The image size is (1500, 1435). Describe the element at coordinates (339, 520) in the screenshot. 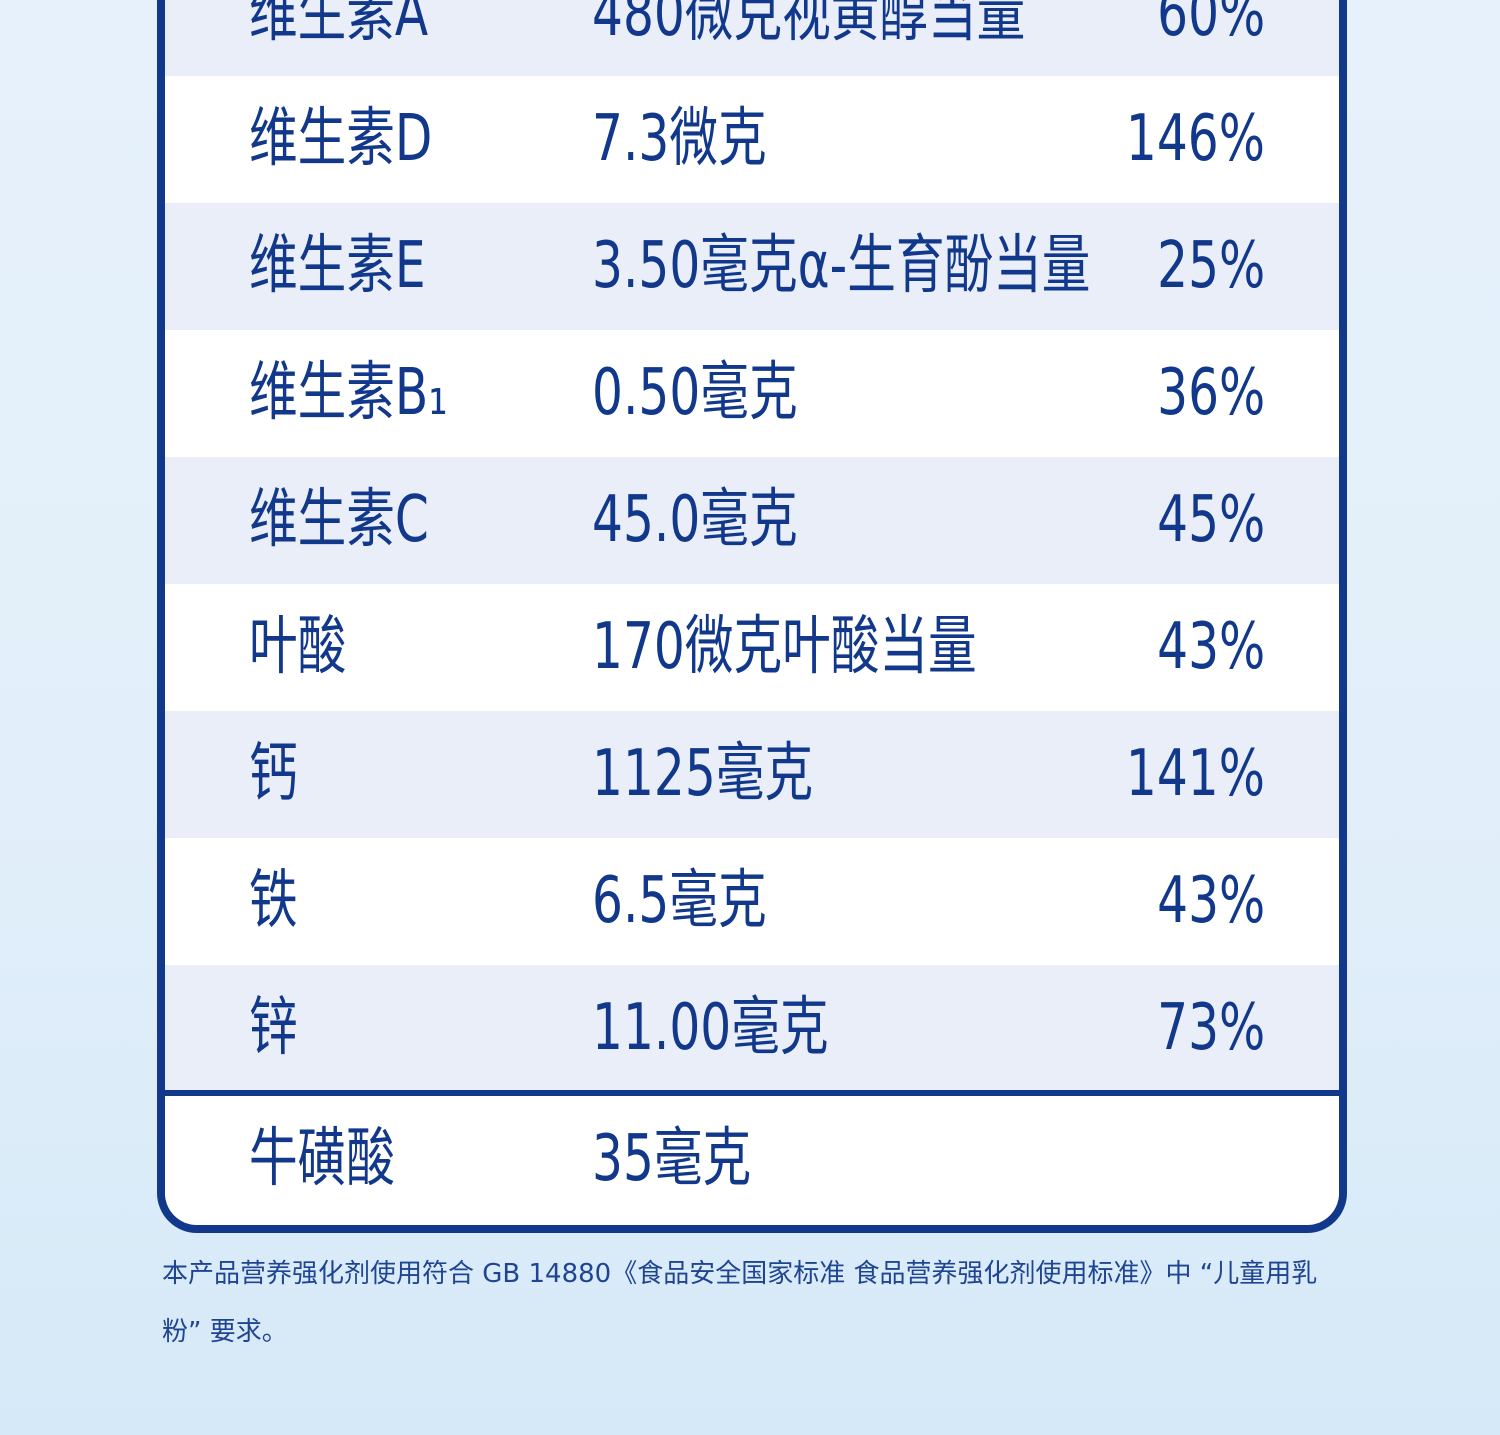

I see `nutrient-name: 维生素C` at that location.